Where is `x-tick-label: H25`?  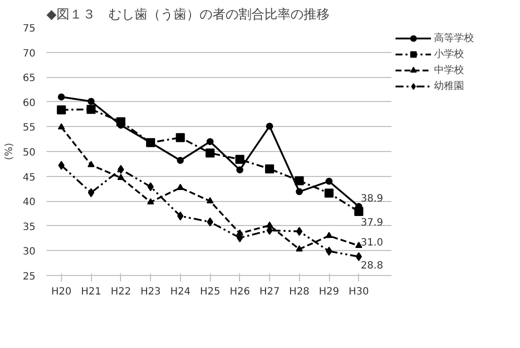
x-tick-label: H25 is located at coordinates (210, 292).